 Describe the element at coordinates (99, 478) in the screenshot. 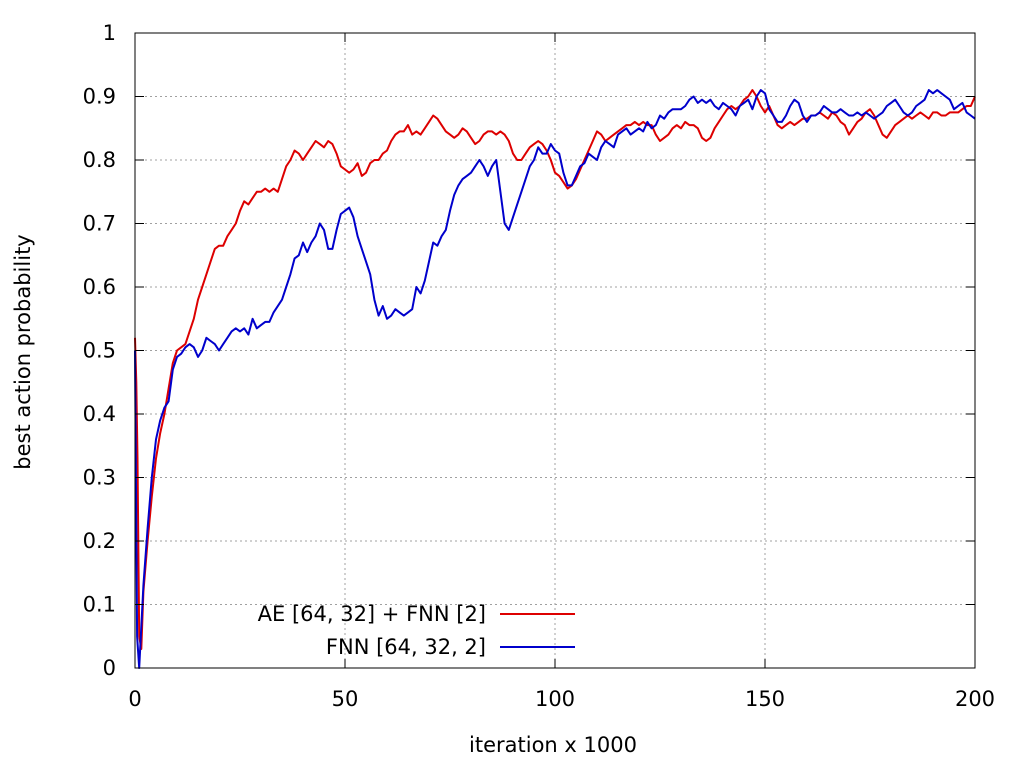

I see `y-tick-label: 0.3` at that location.